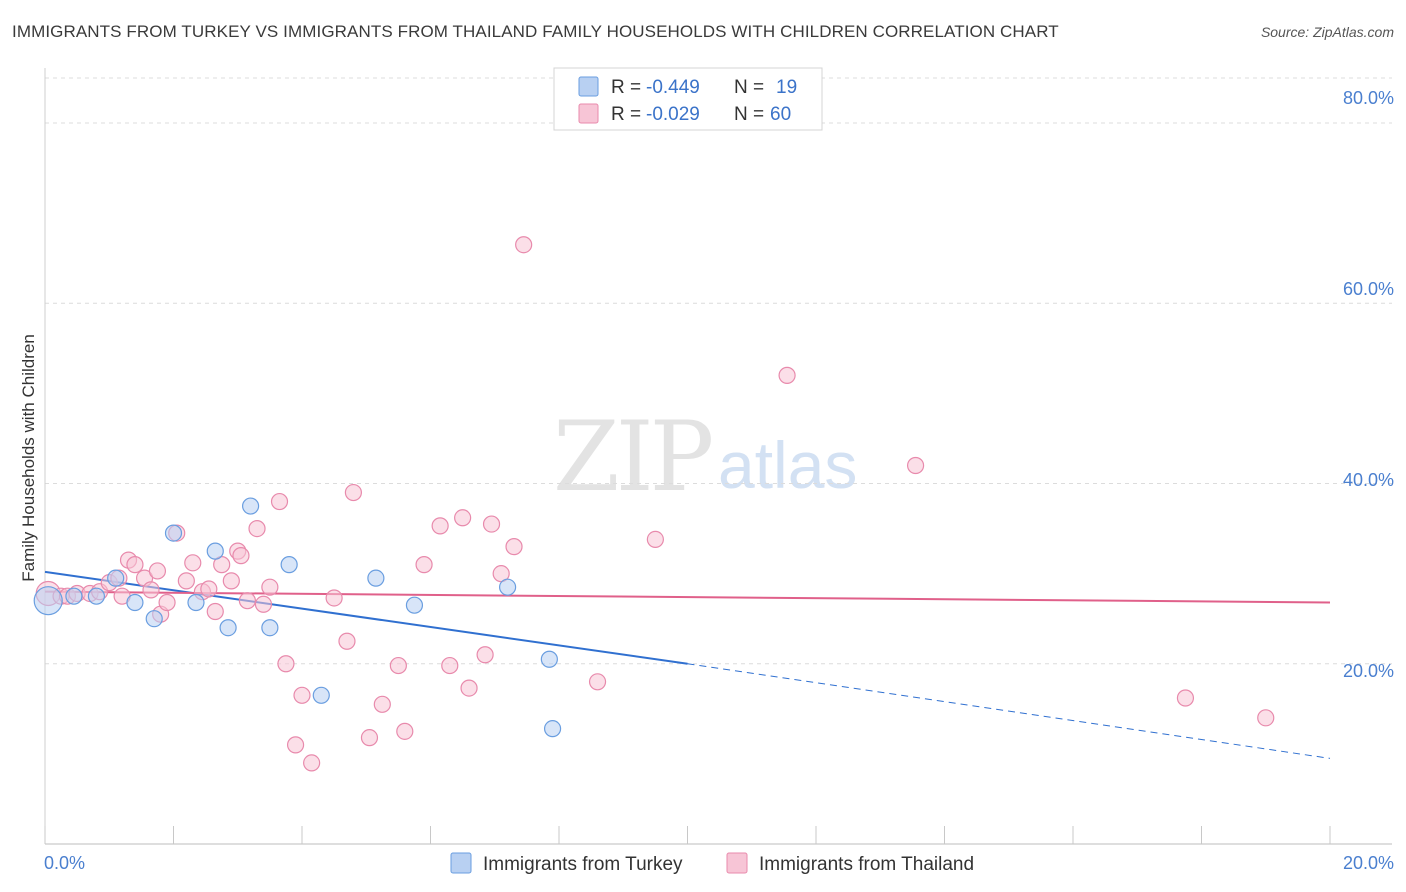 The height and width of the screenshot is (892, 1406). I want to click on watermark-atlas: atlas, so click(787, 465).